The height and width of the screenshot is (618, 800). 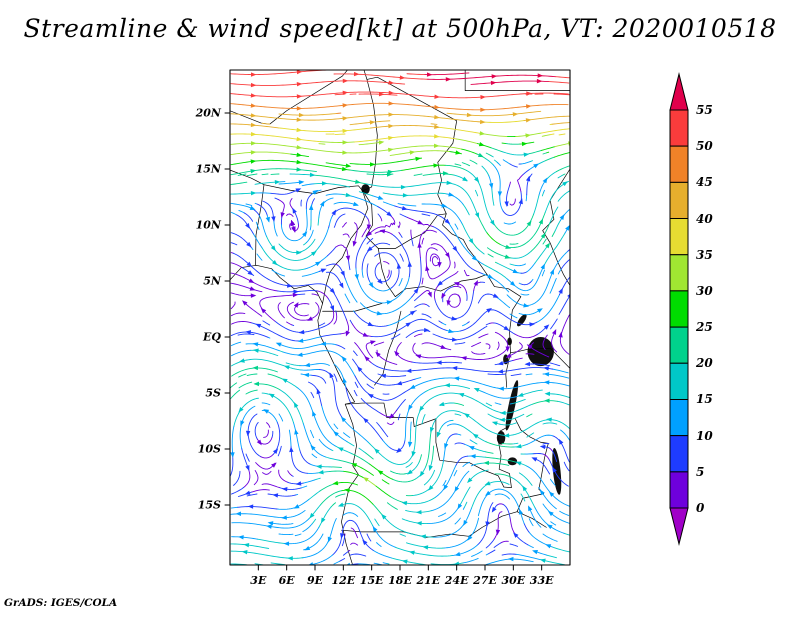 What do you see at coordinates (704, 363) in the screenshot?
I see `colorbar-label: 20` at bounding box center [704, 363].